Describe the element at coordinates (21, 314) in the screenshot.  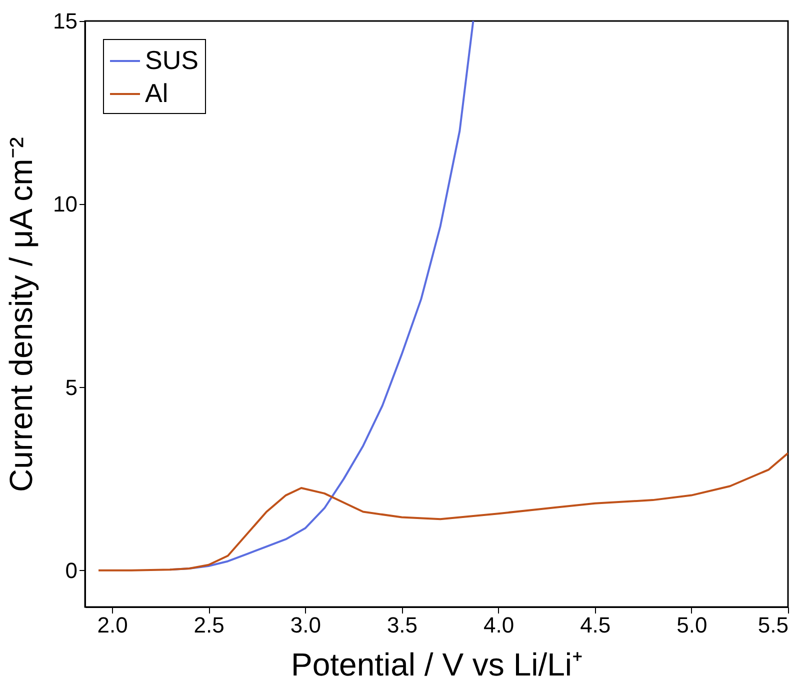
I see `y-axis-title: Current density / μA cm⁻²` at that location.